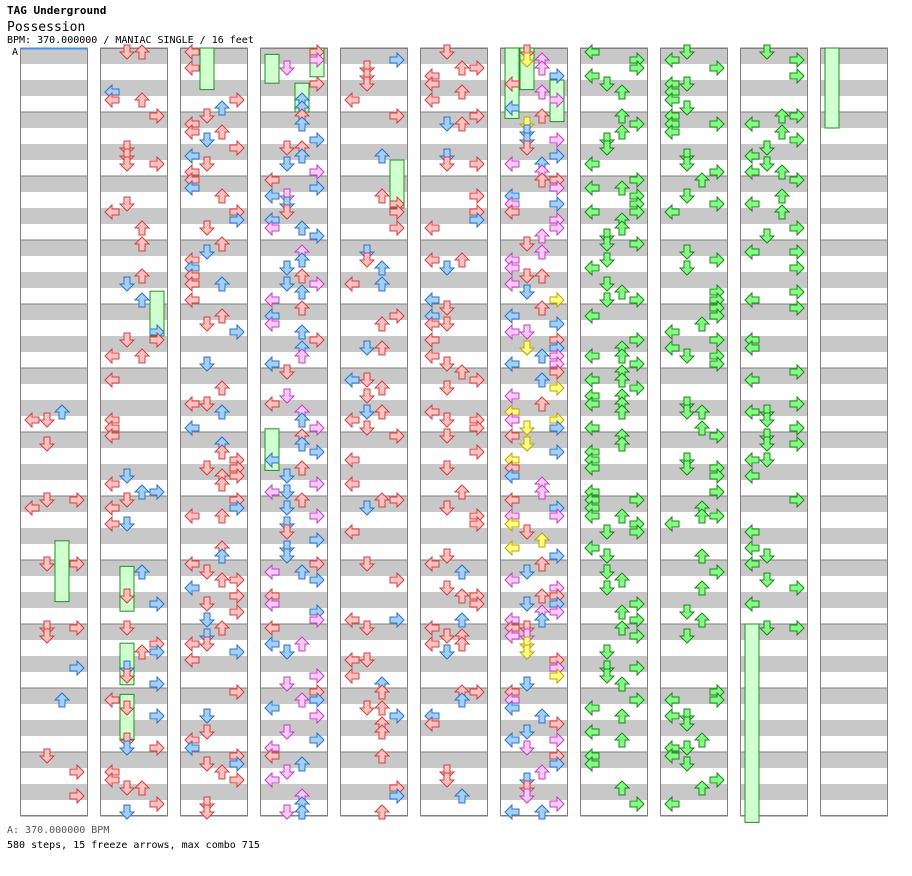 This screenshot has height=876, width=912. I want to click on song-title: Possession, so click(46, 27).